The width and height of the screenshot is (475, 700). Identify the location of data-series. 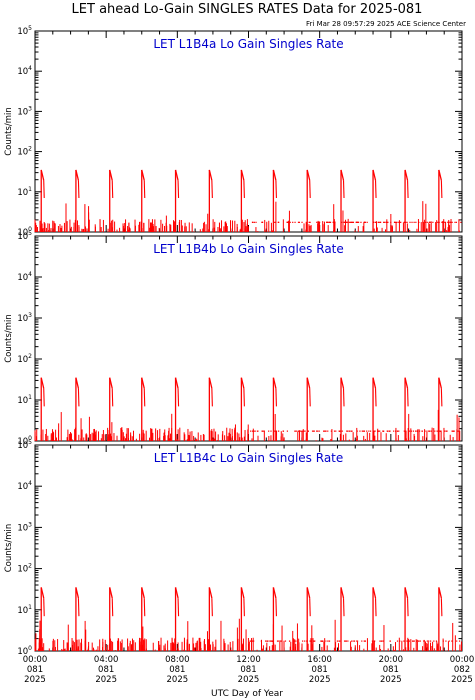
(247, 409).